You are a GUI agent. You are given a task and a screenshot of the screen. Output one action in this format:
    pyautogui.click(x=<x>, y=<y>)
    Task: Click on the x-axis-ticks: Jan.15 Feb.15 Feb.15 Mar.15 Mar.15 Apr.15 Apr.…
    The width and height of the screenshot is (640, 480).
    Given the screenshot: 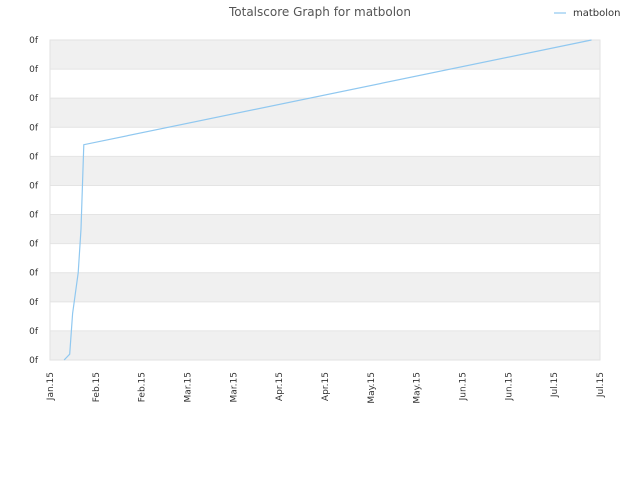 What is the action you would take?
    pyautogui.click(x=326, y=388)
    